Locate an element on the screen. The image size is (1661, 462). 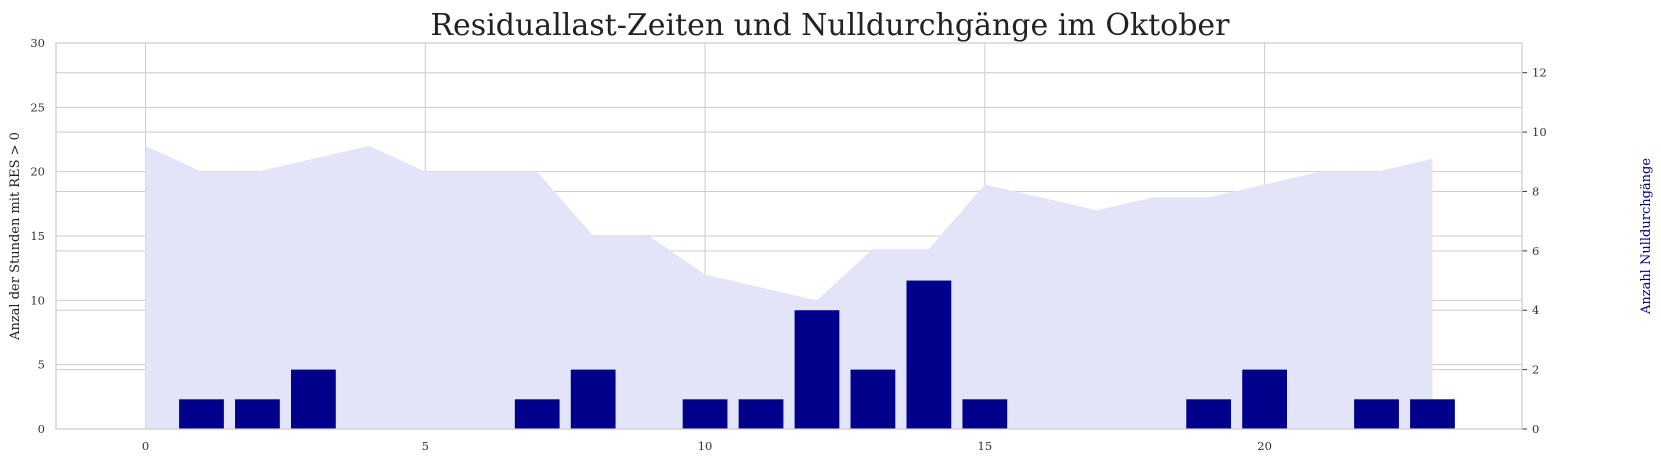
x-tick-label: 20 is located at coordinates (1264, 446).